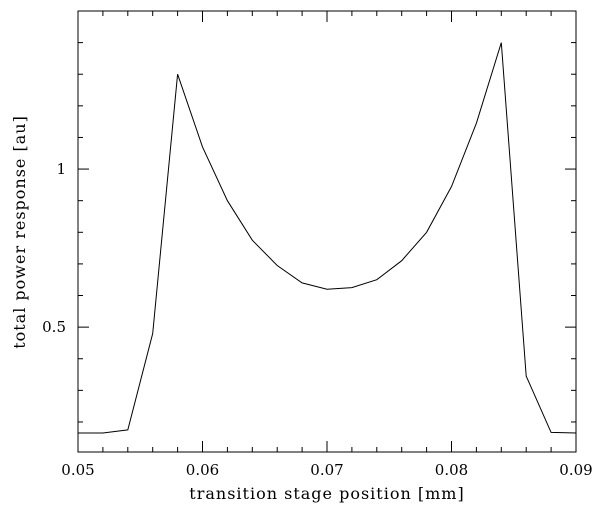 This screenshot has width=600, height=512. What do you see at coordinates (326, 470) in the screenshot?
I see `x-tick-label: 0.07` at bounding box center [326, 470].